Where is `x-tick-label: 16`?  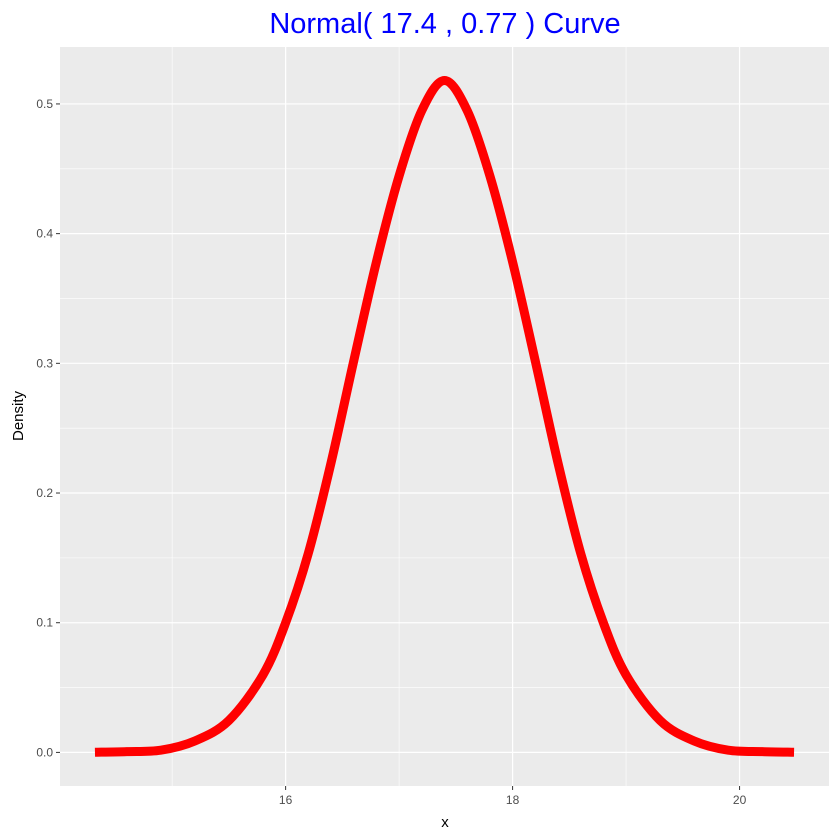 x-tick-label: 16 is located at coordinates (286, 800).